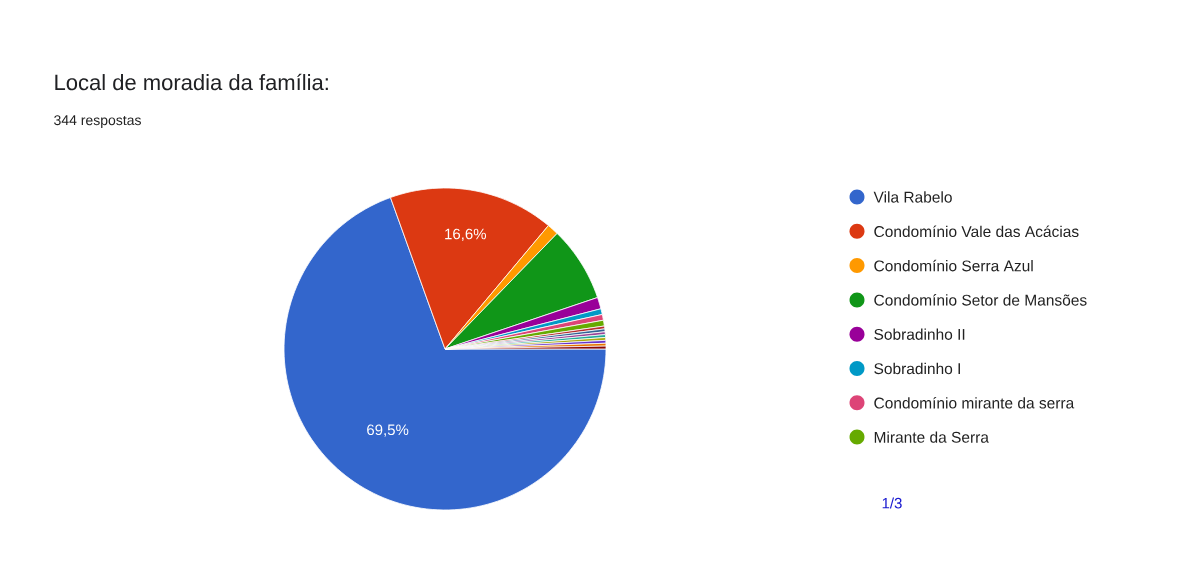 The height and width of the screenshot is (565, 1187). What do you see at coordinates (97, 121) in the screenshot?
I see `text: 344 respostas` at bounding box center [97, 121].